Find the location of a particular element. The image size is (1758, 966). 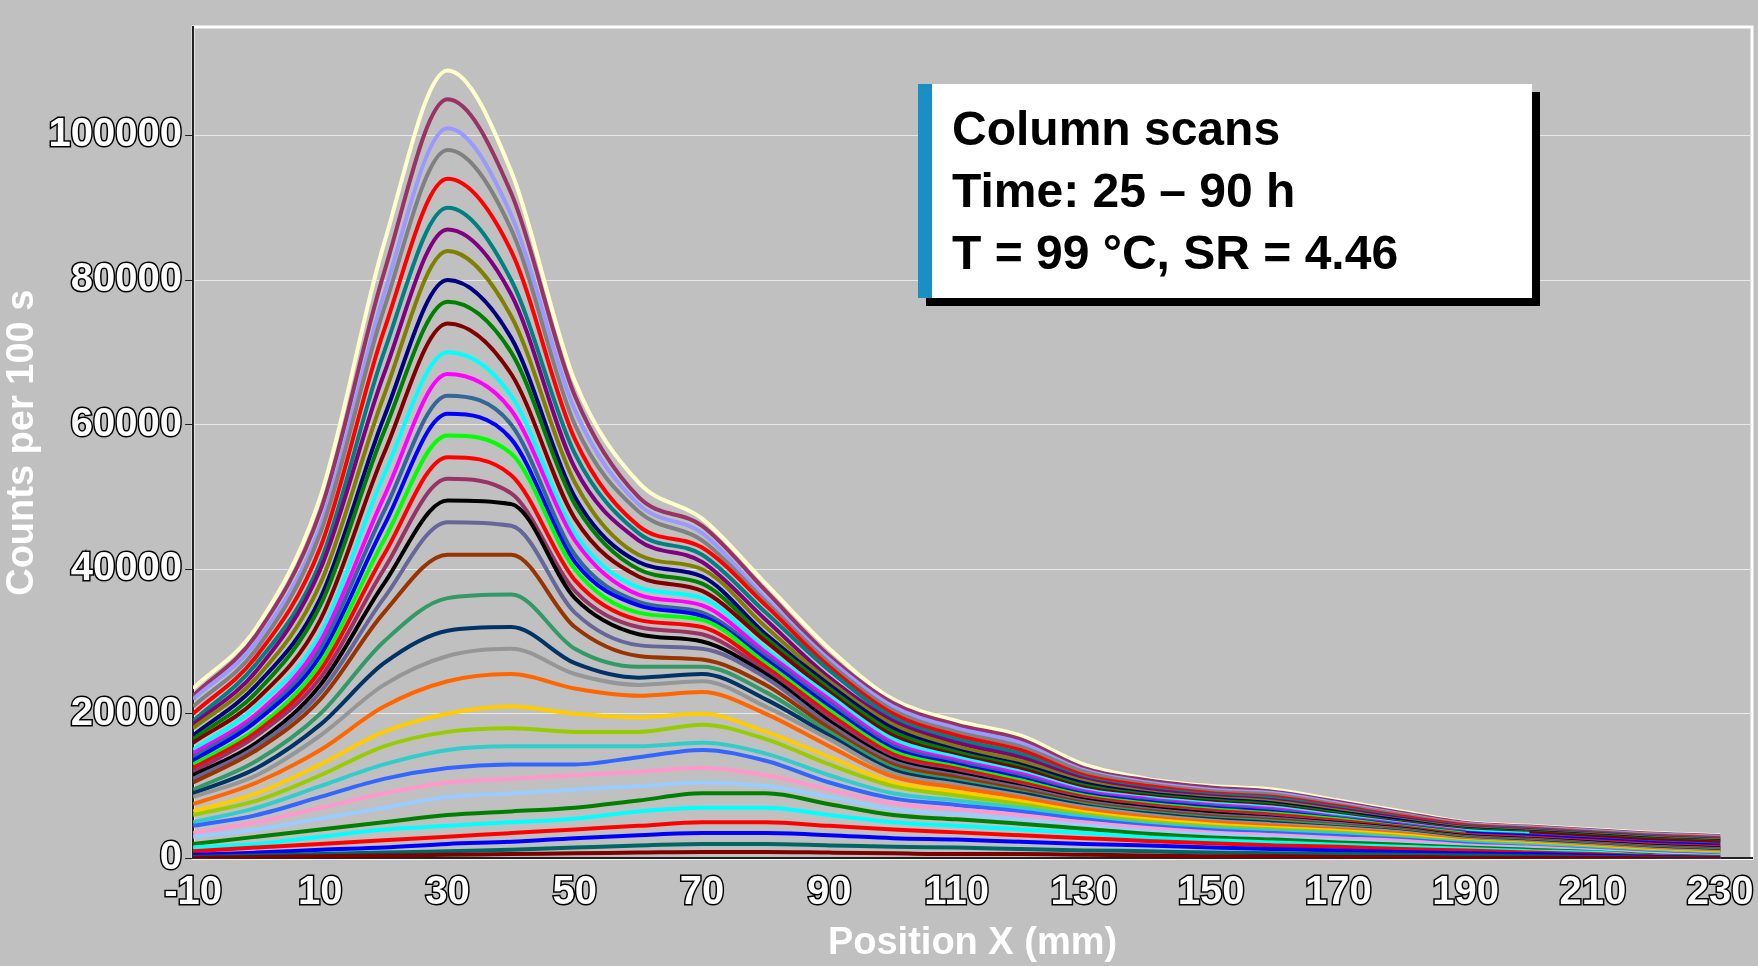

x-axis-title: Position X (mm) is located at coordinates (972, 940).